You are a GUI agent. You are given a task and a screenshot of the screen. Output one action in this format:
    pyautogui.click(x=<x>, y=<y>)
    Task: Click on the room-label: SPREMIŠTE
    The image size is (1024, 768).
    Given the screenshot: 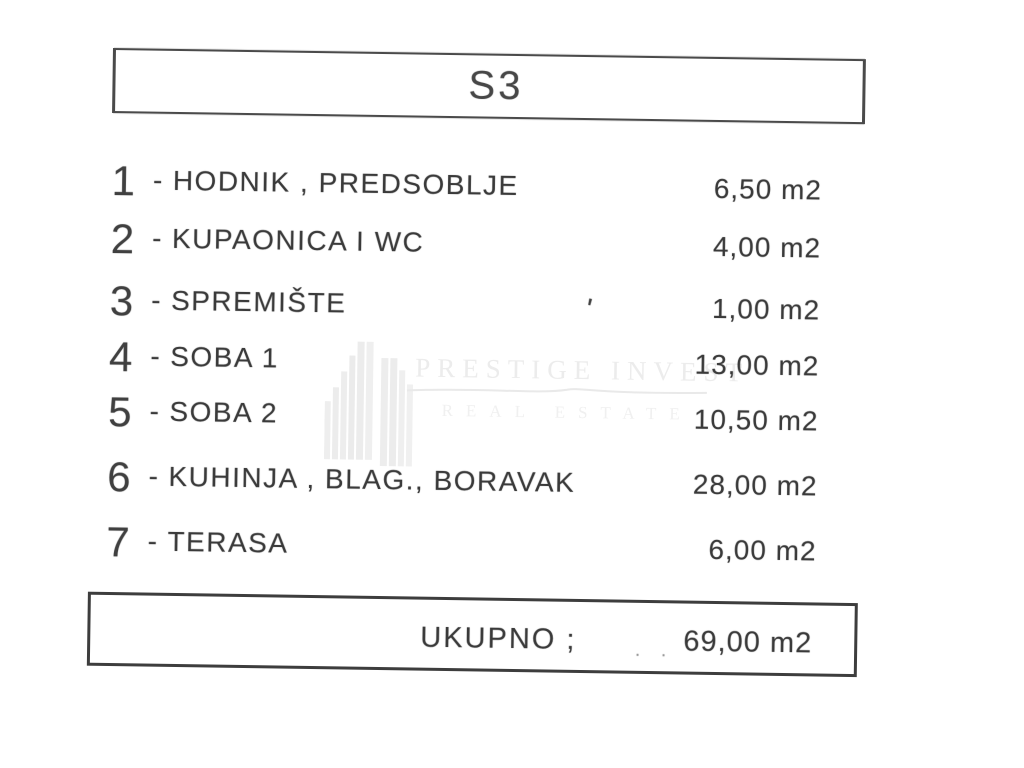 What is the action you would take?
    pyautogui.click(x=258, y=301)
    